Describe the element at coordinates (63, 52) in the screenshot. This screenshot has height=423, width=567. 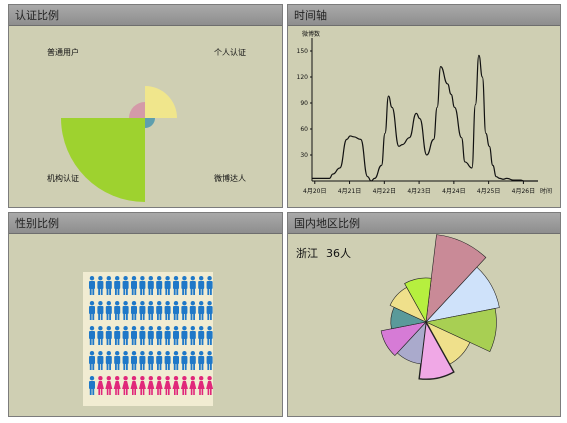
I see `label-normal-user: 普通用户` at that location.